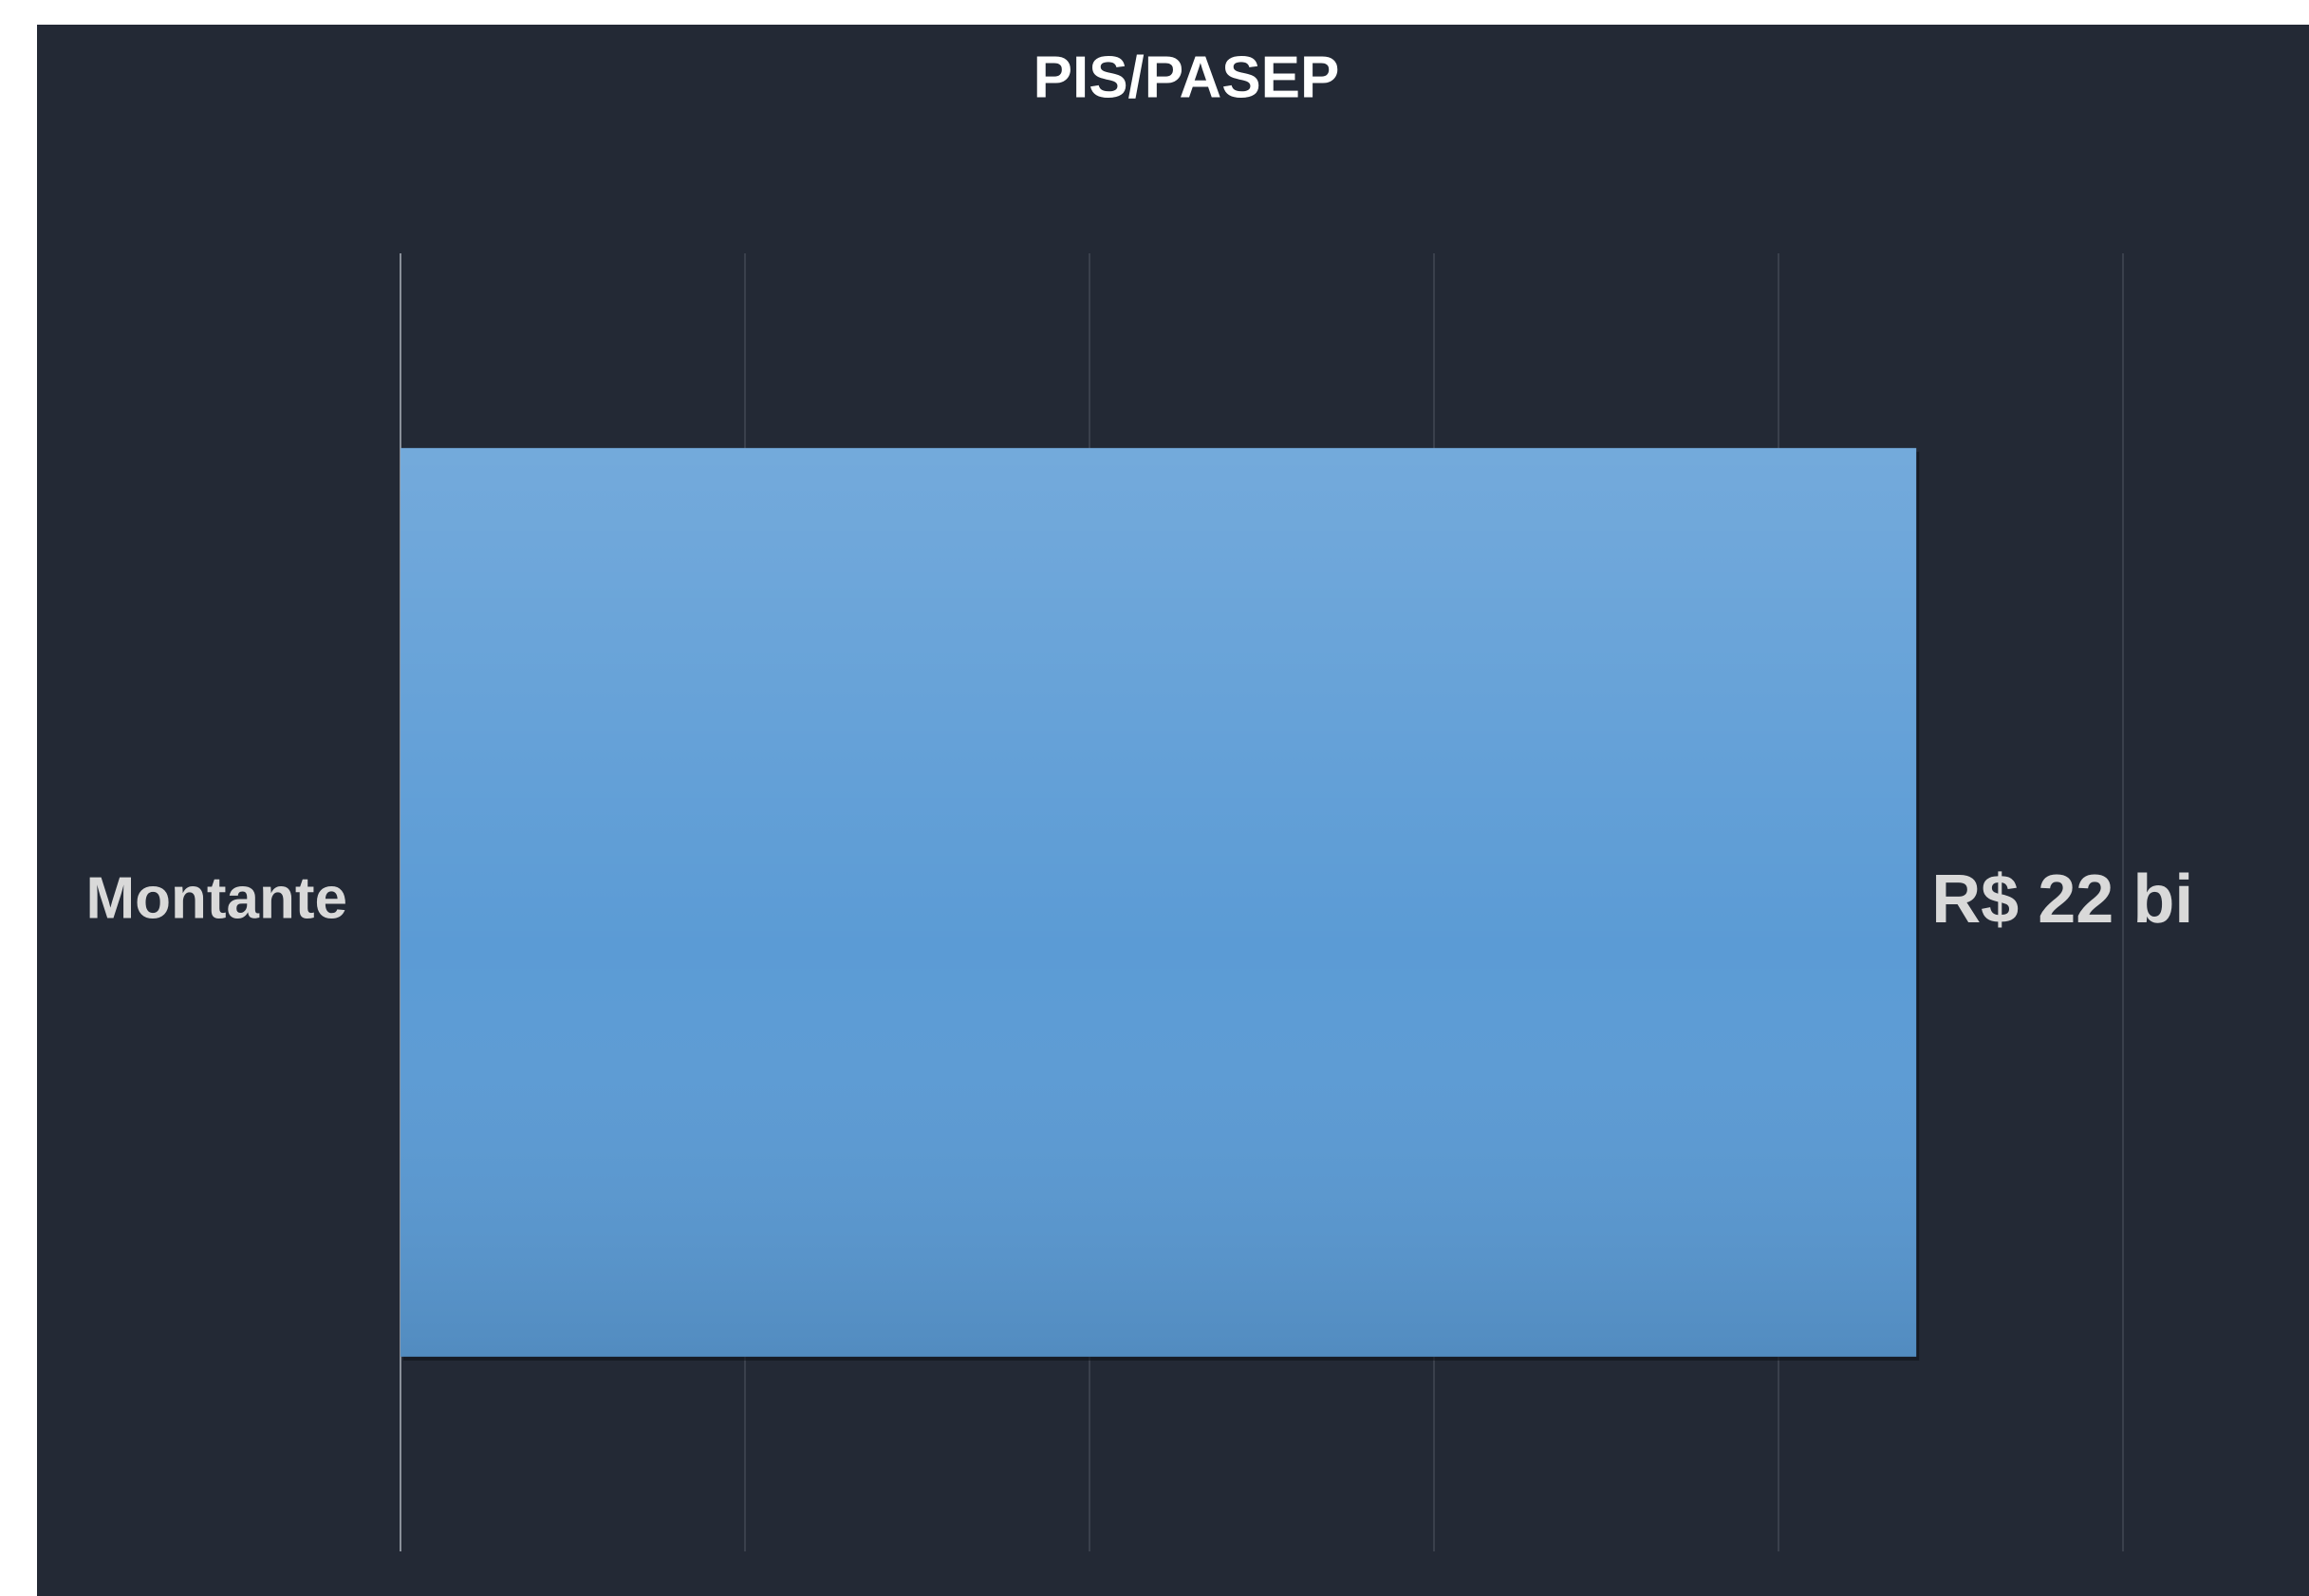 Image resolution: width=2309 pixels, height=1596 pixels. I want to click on value-label: R$ 22 bi, so click(2062, 899).